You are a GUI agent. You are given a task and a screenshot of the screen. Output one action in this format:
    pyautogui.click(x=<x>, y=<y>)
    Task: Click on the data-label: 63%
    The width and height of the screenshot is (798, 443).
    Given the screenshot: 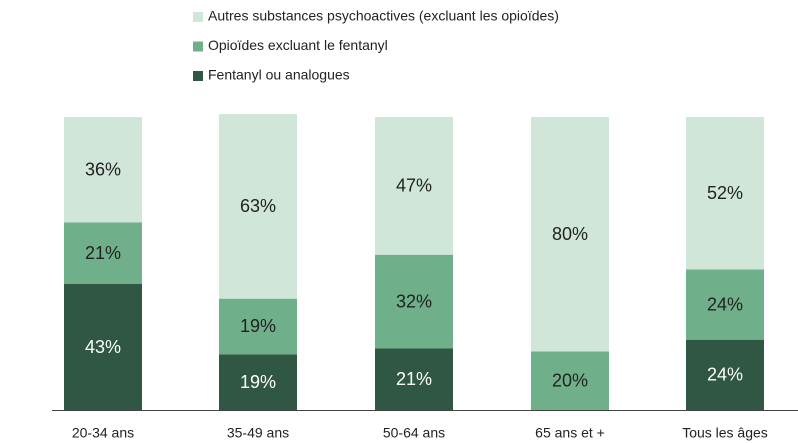 What is the action you would take?
    pyautogui.click(x=258, y=206)
    